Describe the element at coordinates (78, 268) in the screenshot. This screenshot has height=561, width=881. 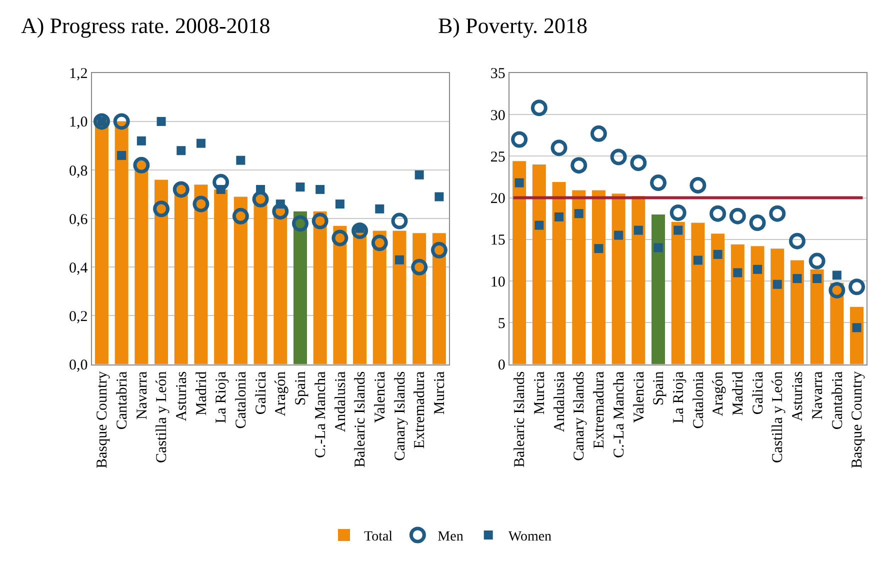
I see `y-tick-label: 0,4` at that location.